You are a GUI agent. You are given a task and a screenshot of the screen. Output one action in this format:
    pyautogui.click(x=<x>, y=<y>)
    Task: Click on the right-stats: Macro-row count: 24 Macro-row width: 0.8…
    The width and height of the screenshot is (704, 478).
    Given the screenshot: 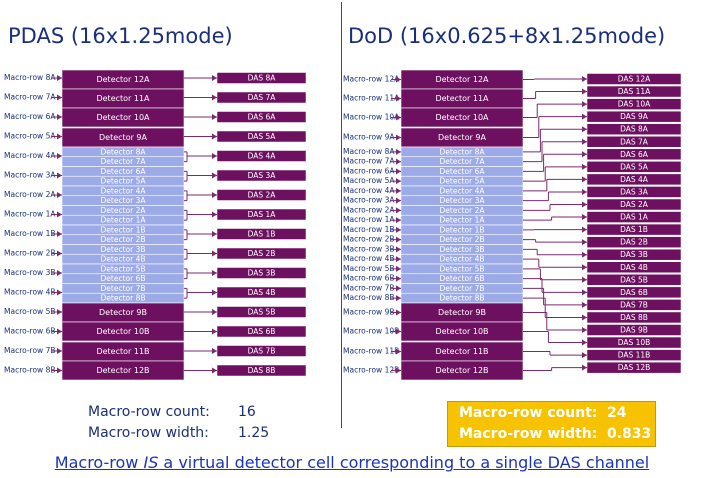 What is the action you would take?
    pyautogui.click(x=555, y=425)
    